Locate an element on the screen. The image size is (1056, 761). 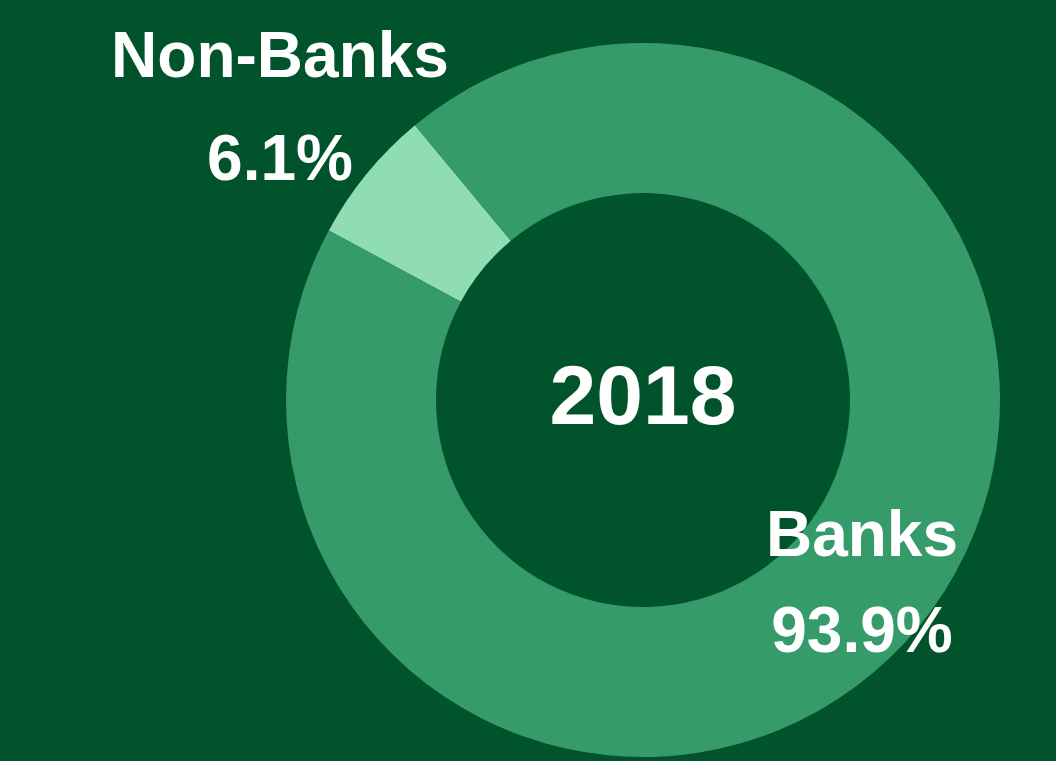
text: 2018 is located at coordinates (643, 395).